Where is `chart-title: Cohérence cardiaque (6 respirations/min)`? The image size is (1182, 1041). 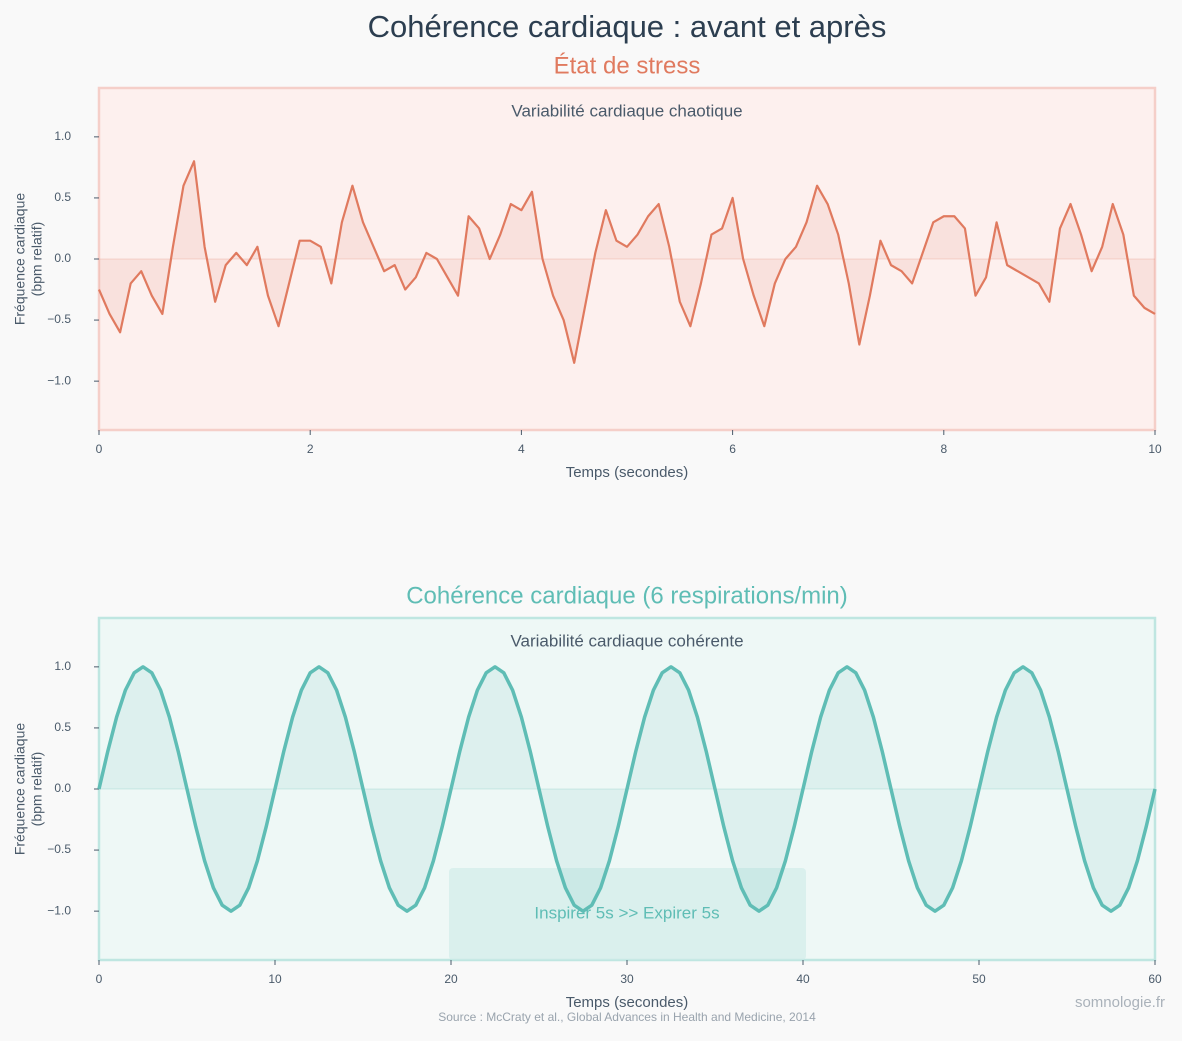 chart-title: Cohérence cardiaque (6 respirations/min) is located at coordinates (627, 595).